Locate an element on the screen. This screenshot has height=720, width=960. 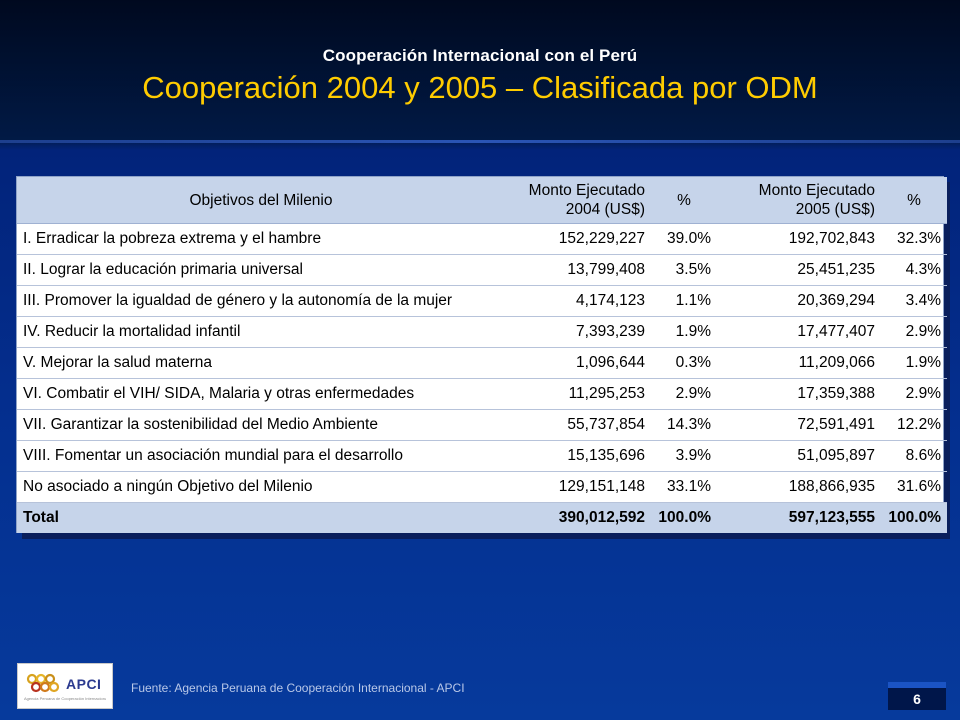
logo-text: APCI is located at coordinates (84, 684).